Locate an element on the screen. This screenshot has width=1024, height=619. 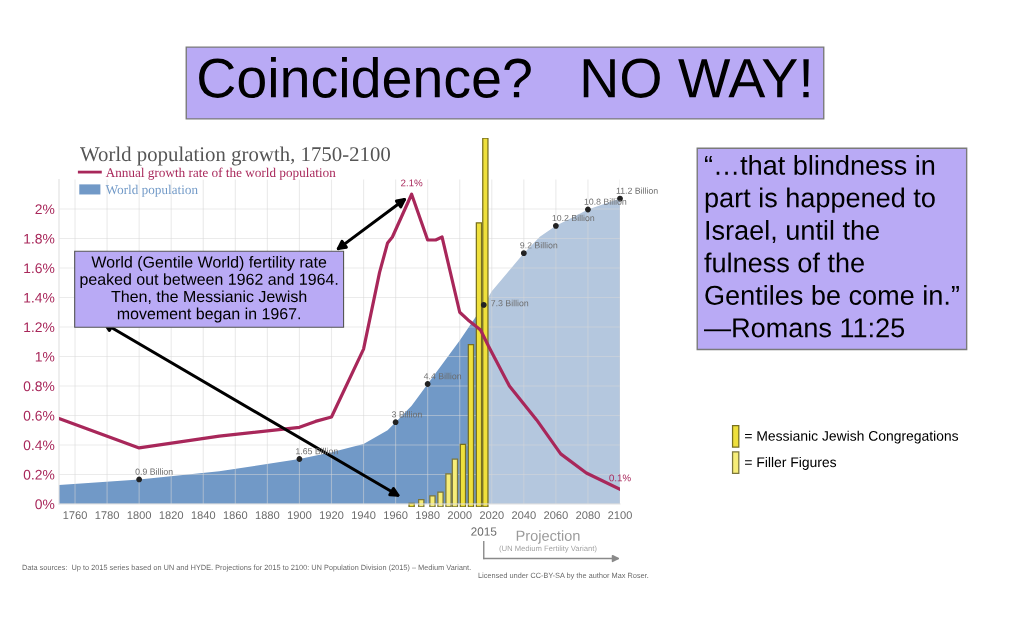
data-label: 11.2 Billion is located at coordinates (637, 190).